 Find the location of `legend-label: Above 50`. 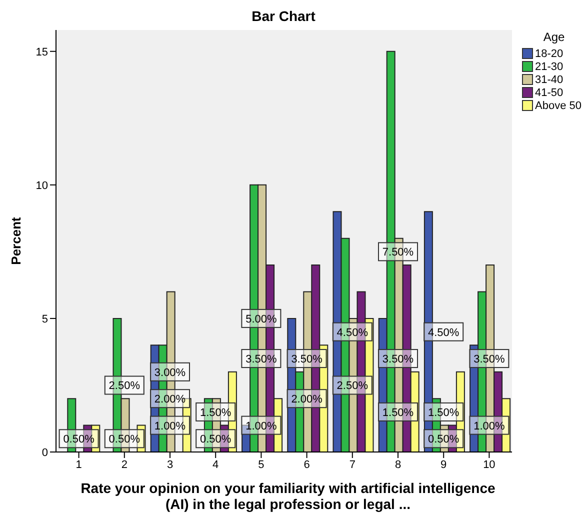

legend-label: Above 50 is located at coordinates (558, 106).